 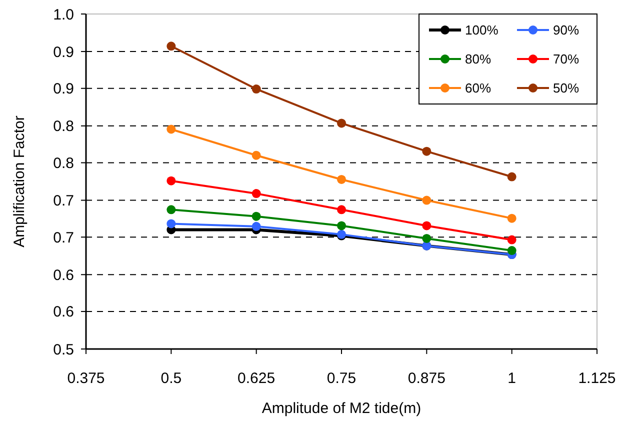 What do you see at coordinates (341, 378) in the screenshot?
I see `x-tick-label: 0.75` at bounding box center [341, 378].